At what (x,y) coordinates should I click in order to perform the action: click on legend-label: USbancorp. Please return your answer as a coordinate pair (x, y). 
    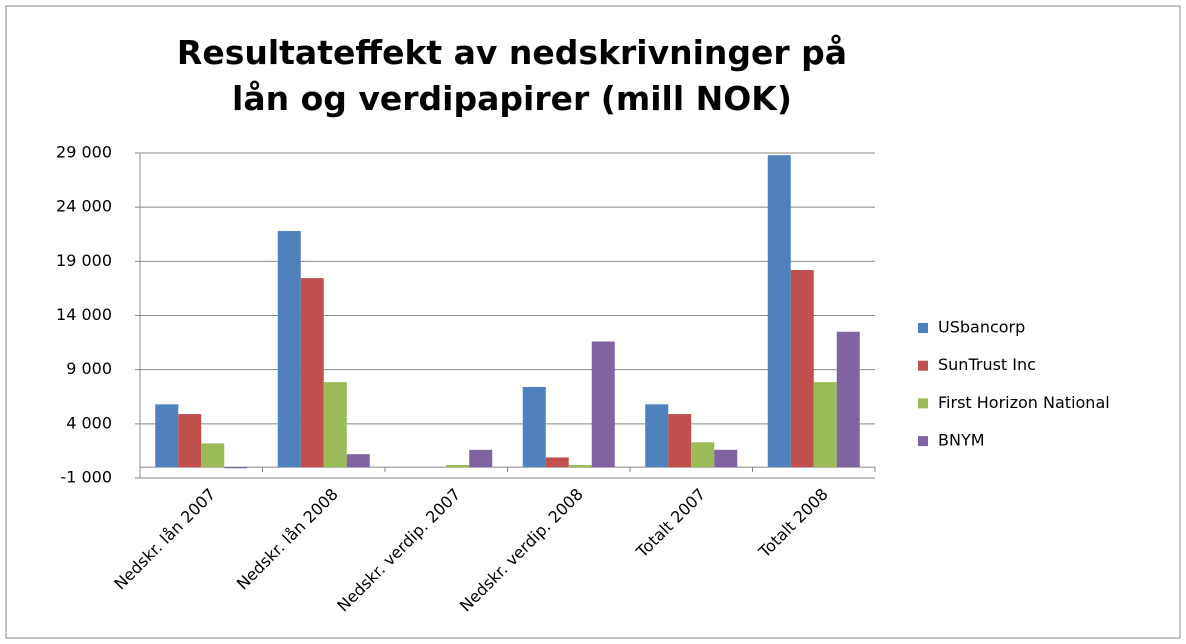
    Looking at the image, I should click on (981, 327).